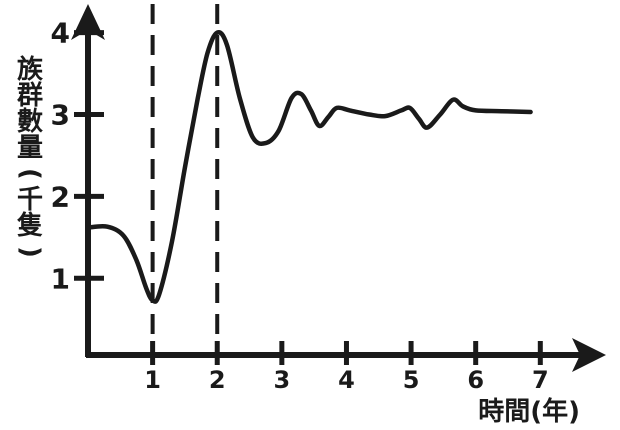 This screenshot has height=430, width=620. What do you see at coordinates (152, 380) in the screenshot?
I see `x-tick-label: 1` at bounding box center [152, 380].